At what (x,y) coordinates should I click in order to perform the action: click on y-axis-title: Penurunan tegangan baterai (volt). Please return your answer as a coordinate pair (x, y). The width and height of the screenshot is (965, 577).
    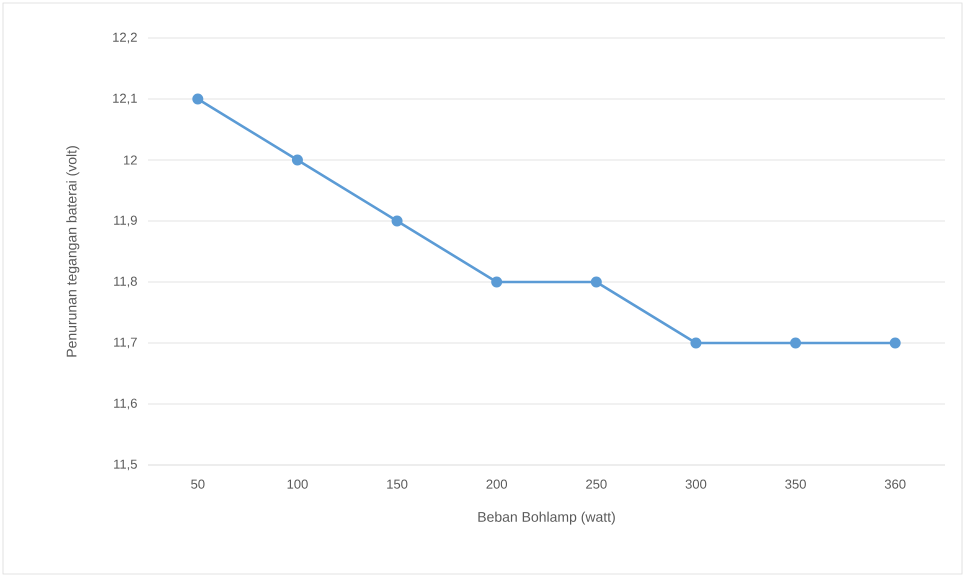
    Looking at the image, I should click on (73, 251).